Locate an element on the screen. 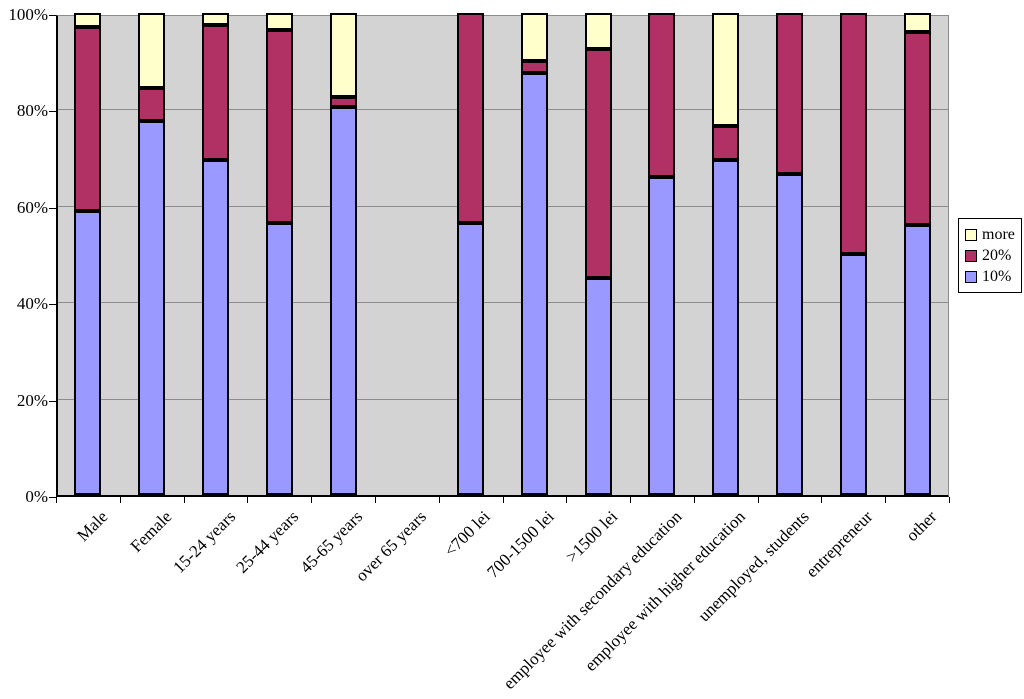 This screenshot has height=699, width=1024. category-label-11: unemployed, students is located at coordinates (753, 566).